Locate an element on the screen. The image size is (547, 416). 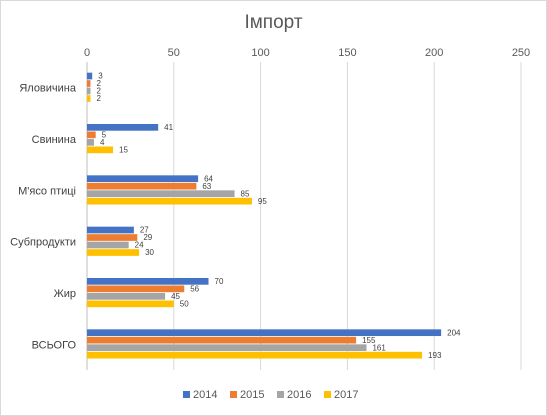
data-label: 193 is located at coordinates (435, 355).